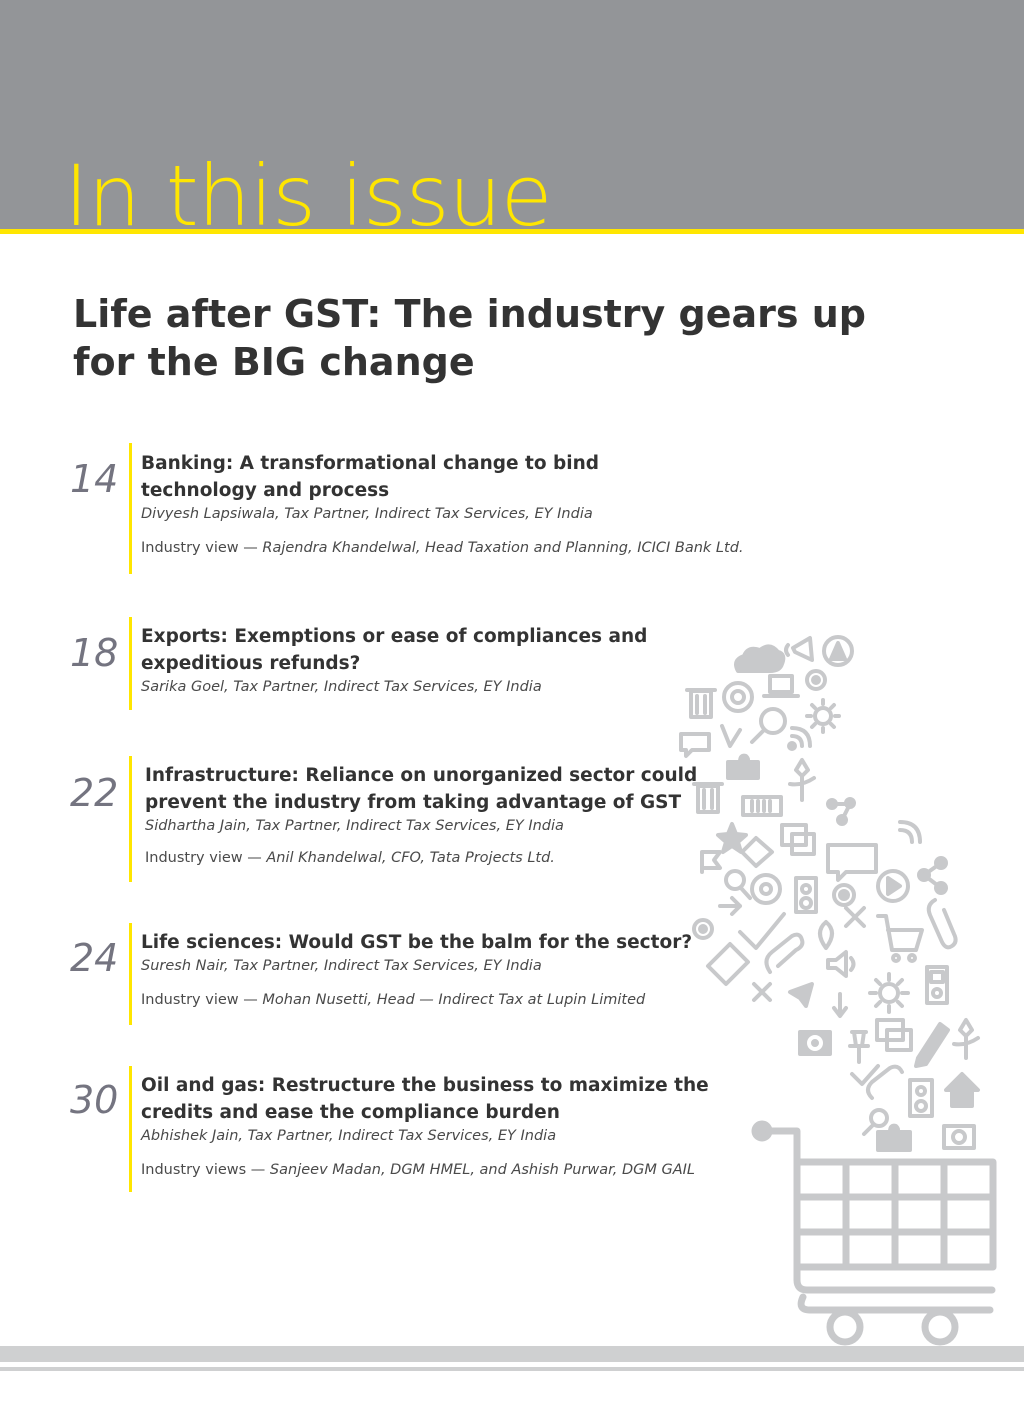 The image size is (1024, 1408). Describe the element at coordinates (94, 1100) in the screenshot. I see `page-number: 30` at that location.